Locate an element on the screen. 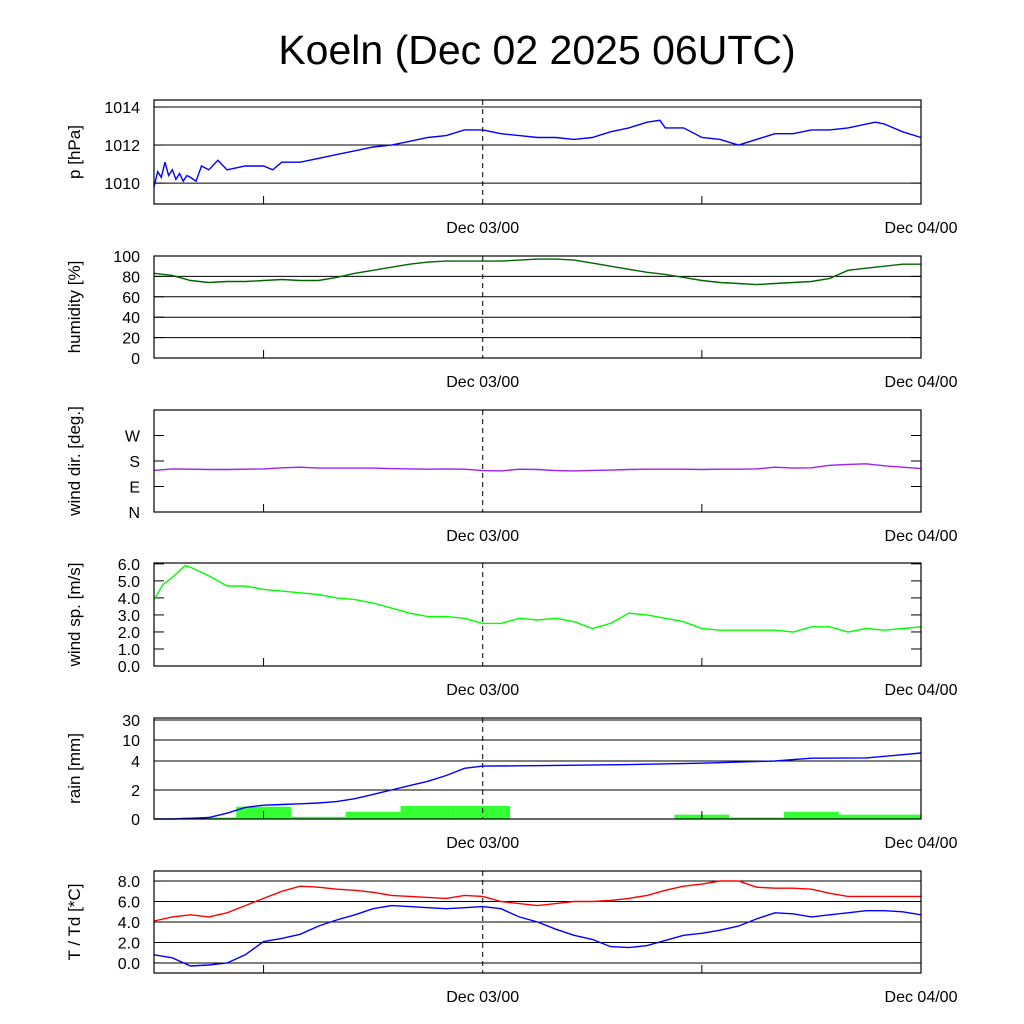  chart-title: Koeln (Dec 02 2025 06UTC) is located at coordinates (536, 50).